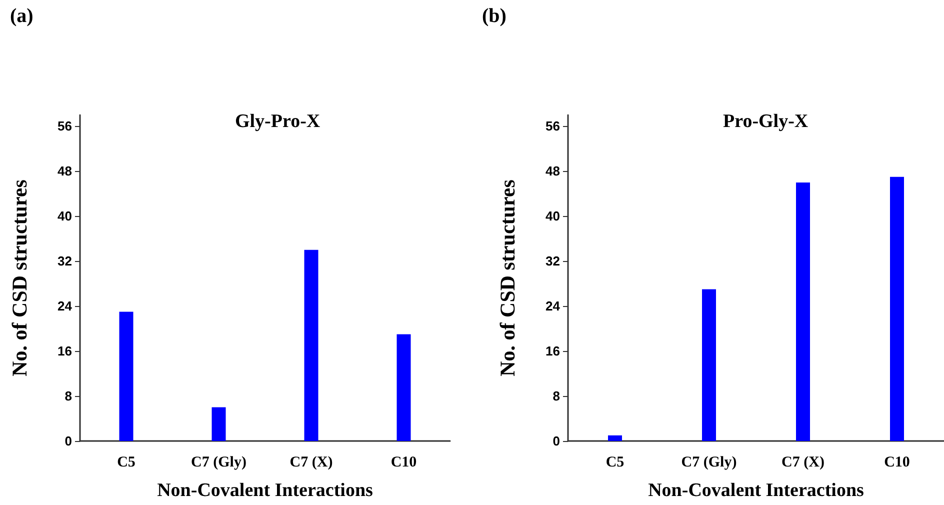 The width and height of the screenshot is (944, 505). Describe the element at coordinates (277, 121) in the screenshot. I see `chart-title: Gly-Pro-X` at that location.